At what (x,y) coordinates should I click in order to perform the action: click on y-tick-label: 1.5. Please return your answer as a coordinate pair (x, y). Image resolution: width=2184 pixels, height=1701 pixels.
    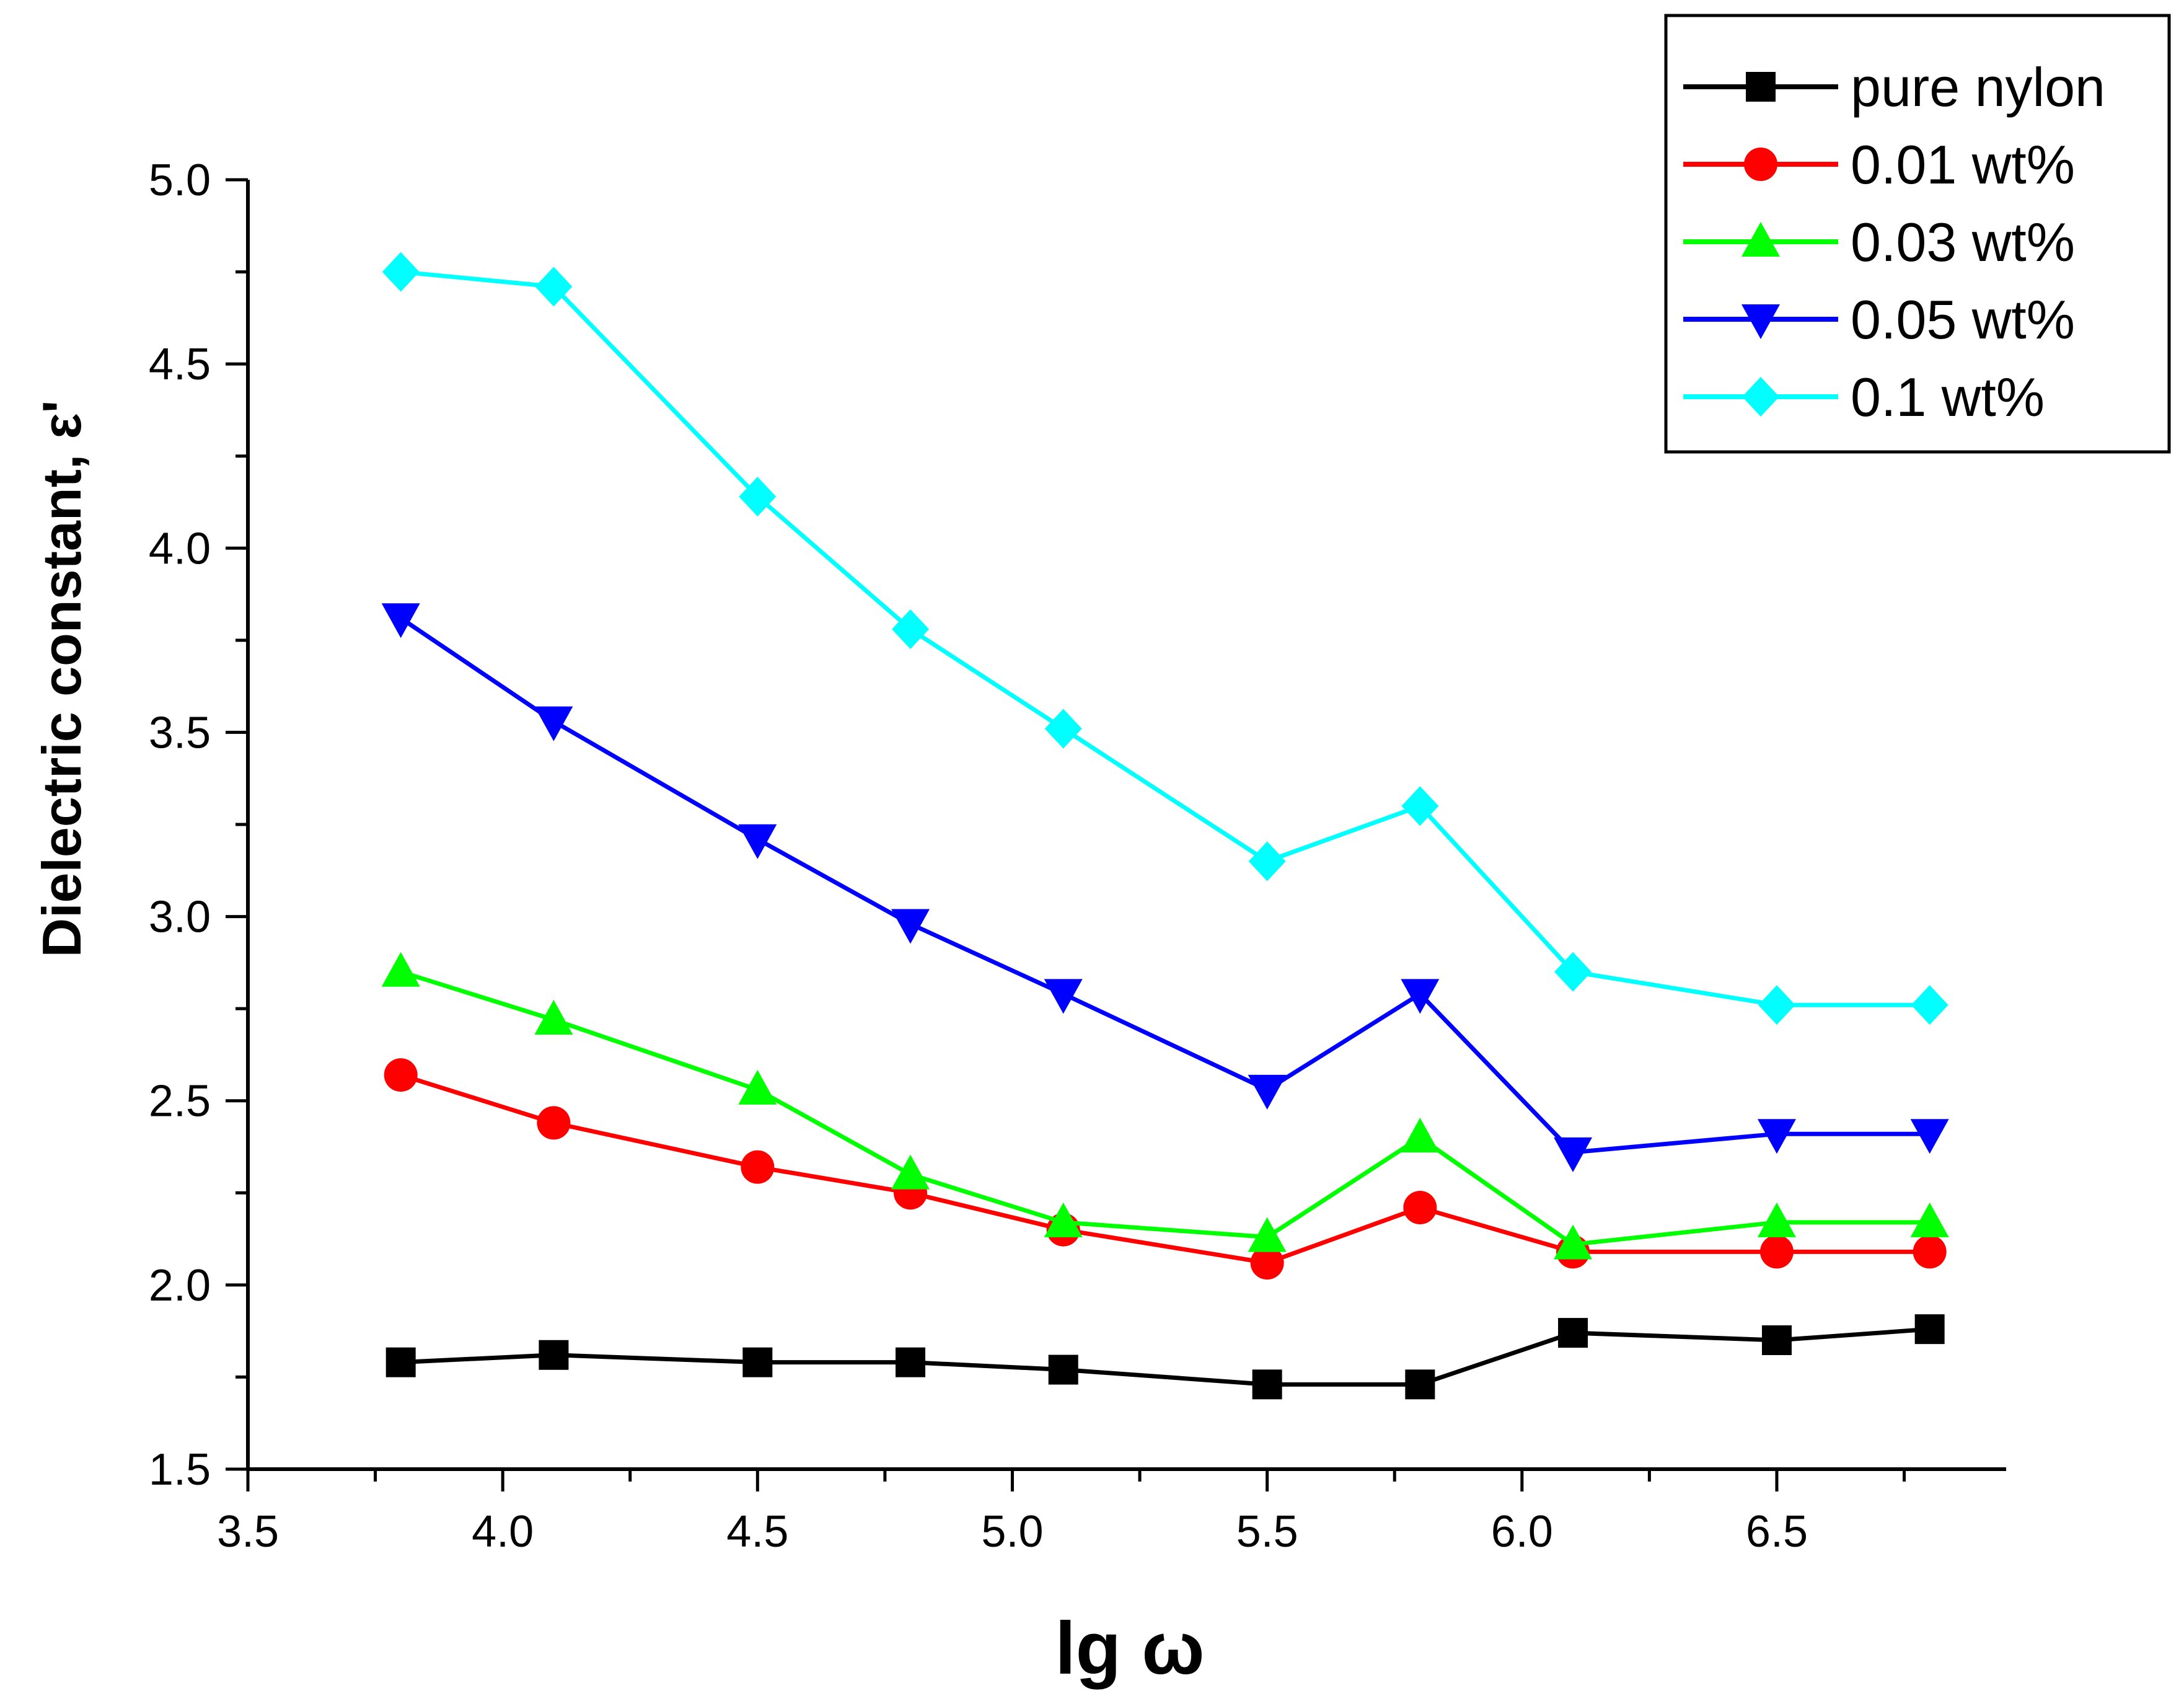
    Looking at the image, I should click on (180, 1470).